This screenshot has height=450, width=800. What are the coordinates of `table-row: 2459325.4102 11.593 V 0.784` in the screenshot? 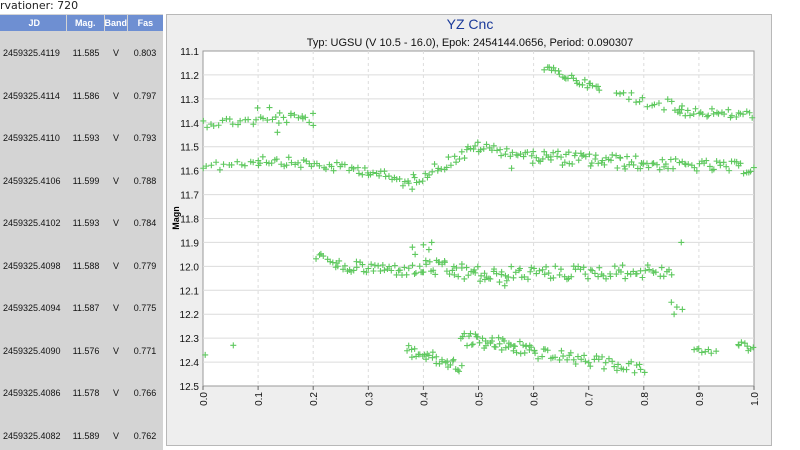 It's located at (81, 223).